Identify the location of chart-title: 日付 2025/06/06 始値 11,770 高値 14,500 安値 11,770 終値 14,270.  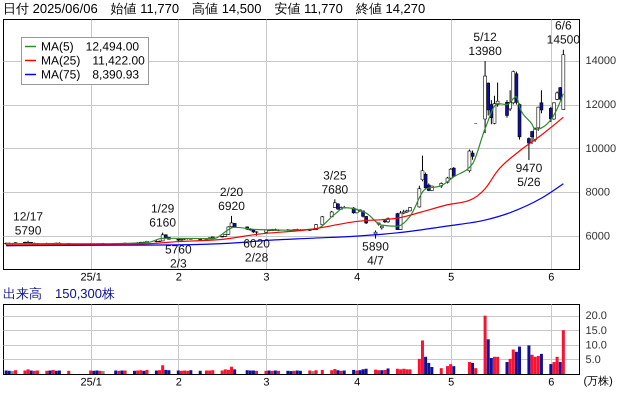
(214, 8).